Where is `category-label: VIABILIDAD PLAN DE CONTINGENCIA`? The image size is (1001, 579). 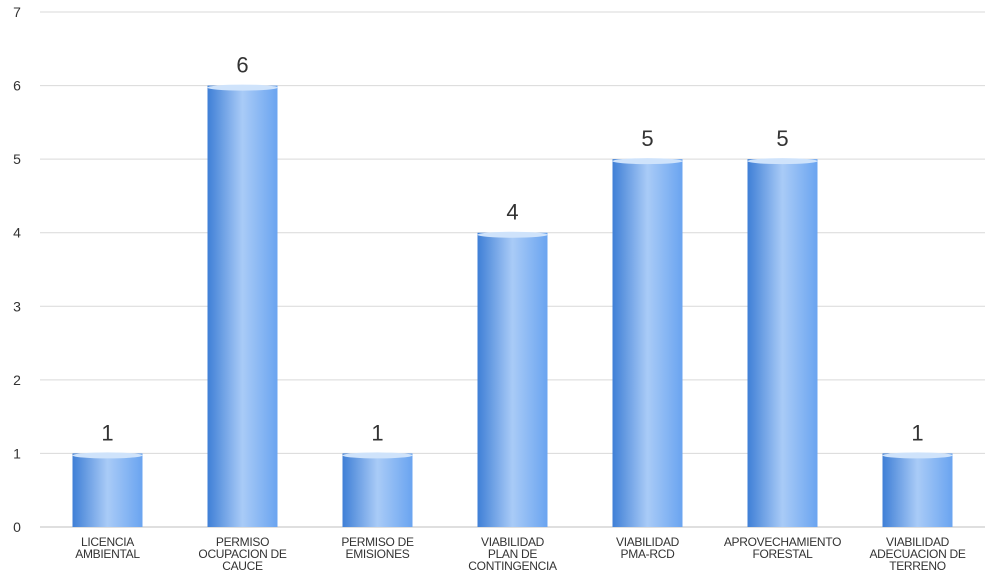 category-label: VIABILIDAD PLAN DE CONTINGENCIA is located at coordinates (512, 554).